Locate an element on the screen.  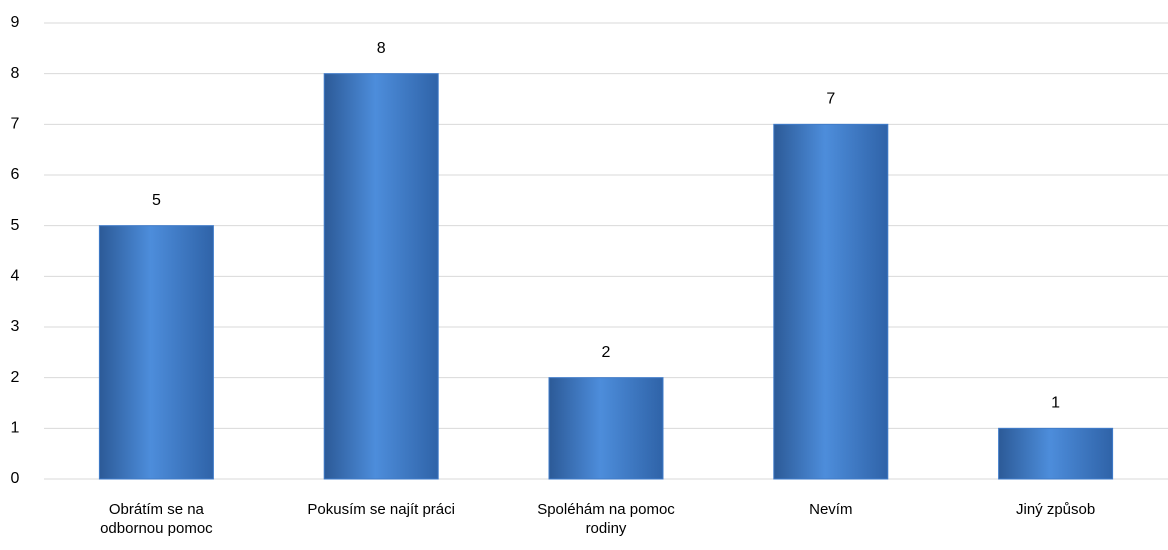
x-tick-label: Nevím is located at coordinates (831, 509).